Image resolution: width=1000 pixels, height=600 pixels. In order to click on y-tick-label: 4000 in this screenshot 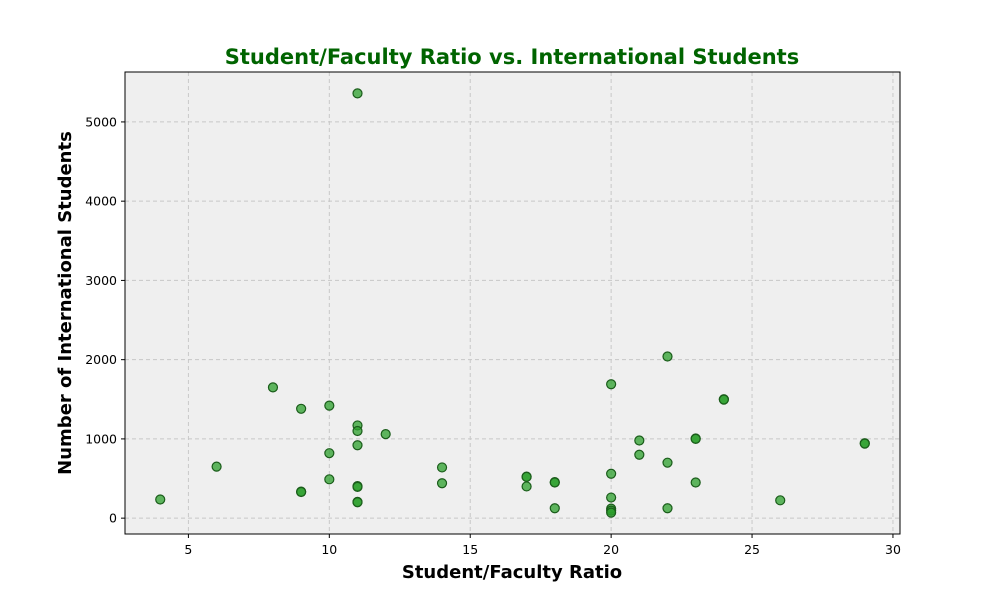, I will do `click(101, 201)`.